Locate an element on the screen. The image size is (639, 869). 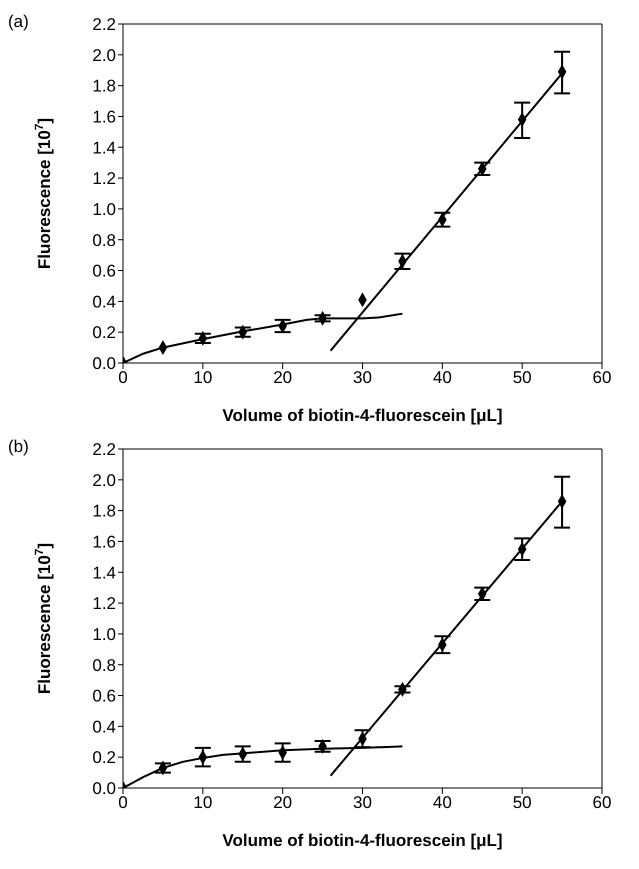
text: (a) is located at coordinates (18, 22).